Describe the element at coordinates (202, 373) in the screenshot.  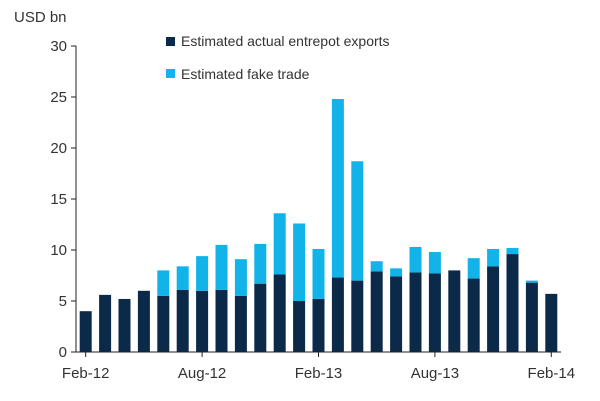
I see `x-tick-label-aug-12: Aug-12` at that location.